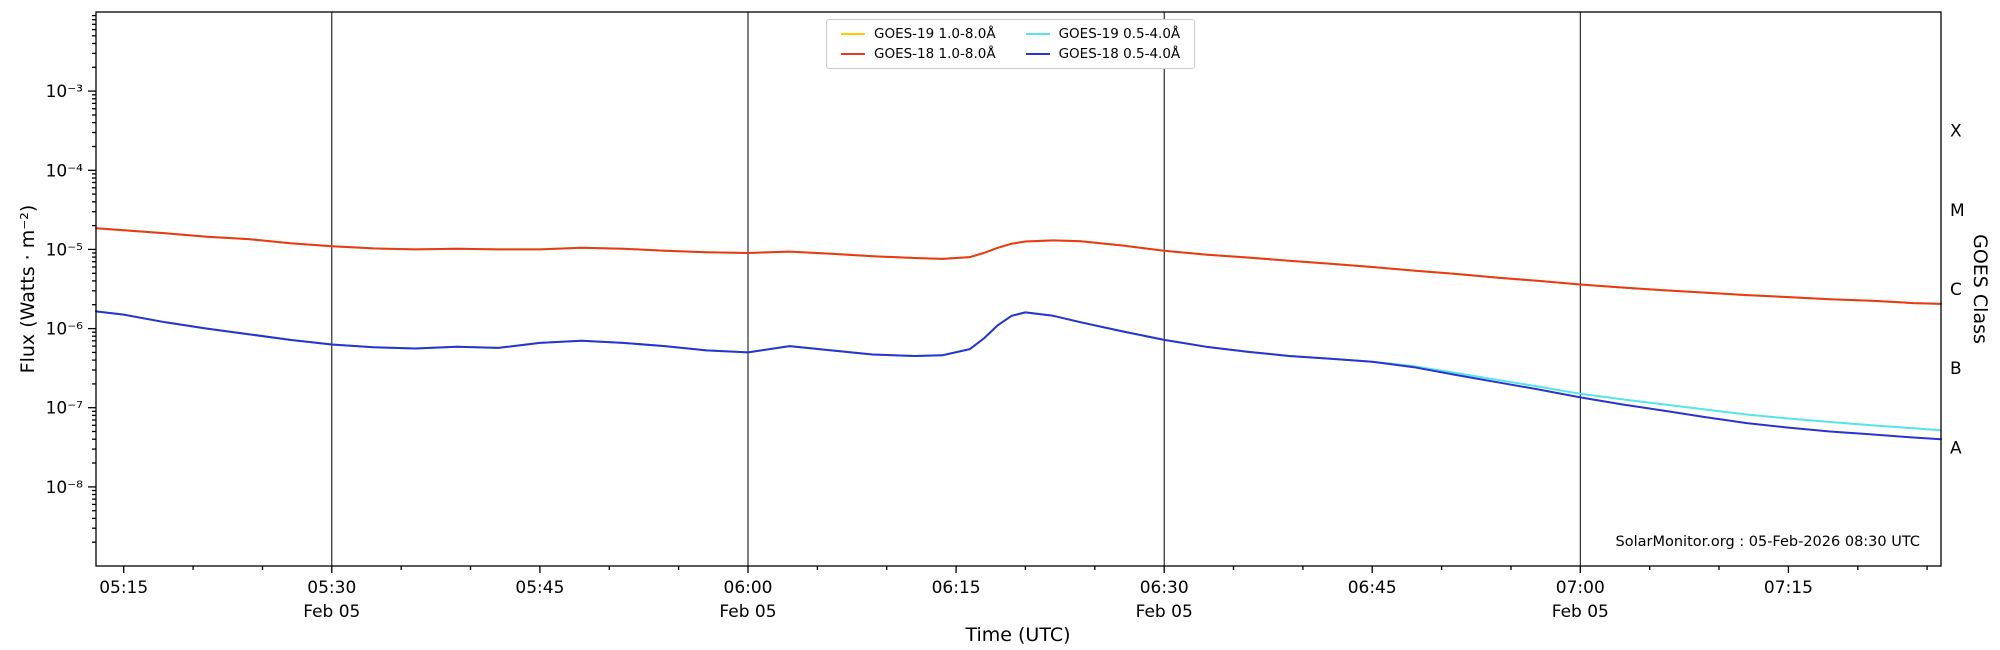 Image resolution: width=2000 pixels, height=650 pixels. I want to click on legend-label: GOES-19 1.0-8.0Å, so click(935, 34).